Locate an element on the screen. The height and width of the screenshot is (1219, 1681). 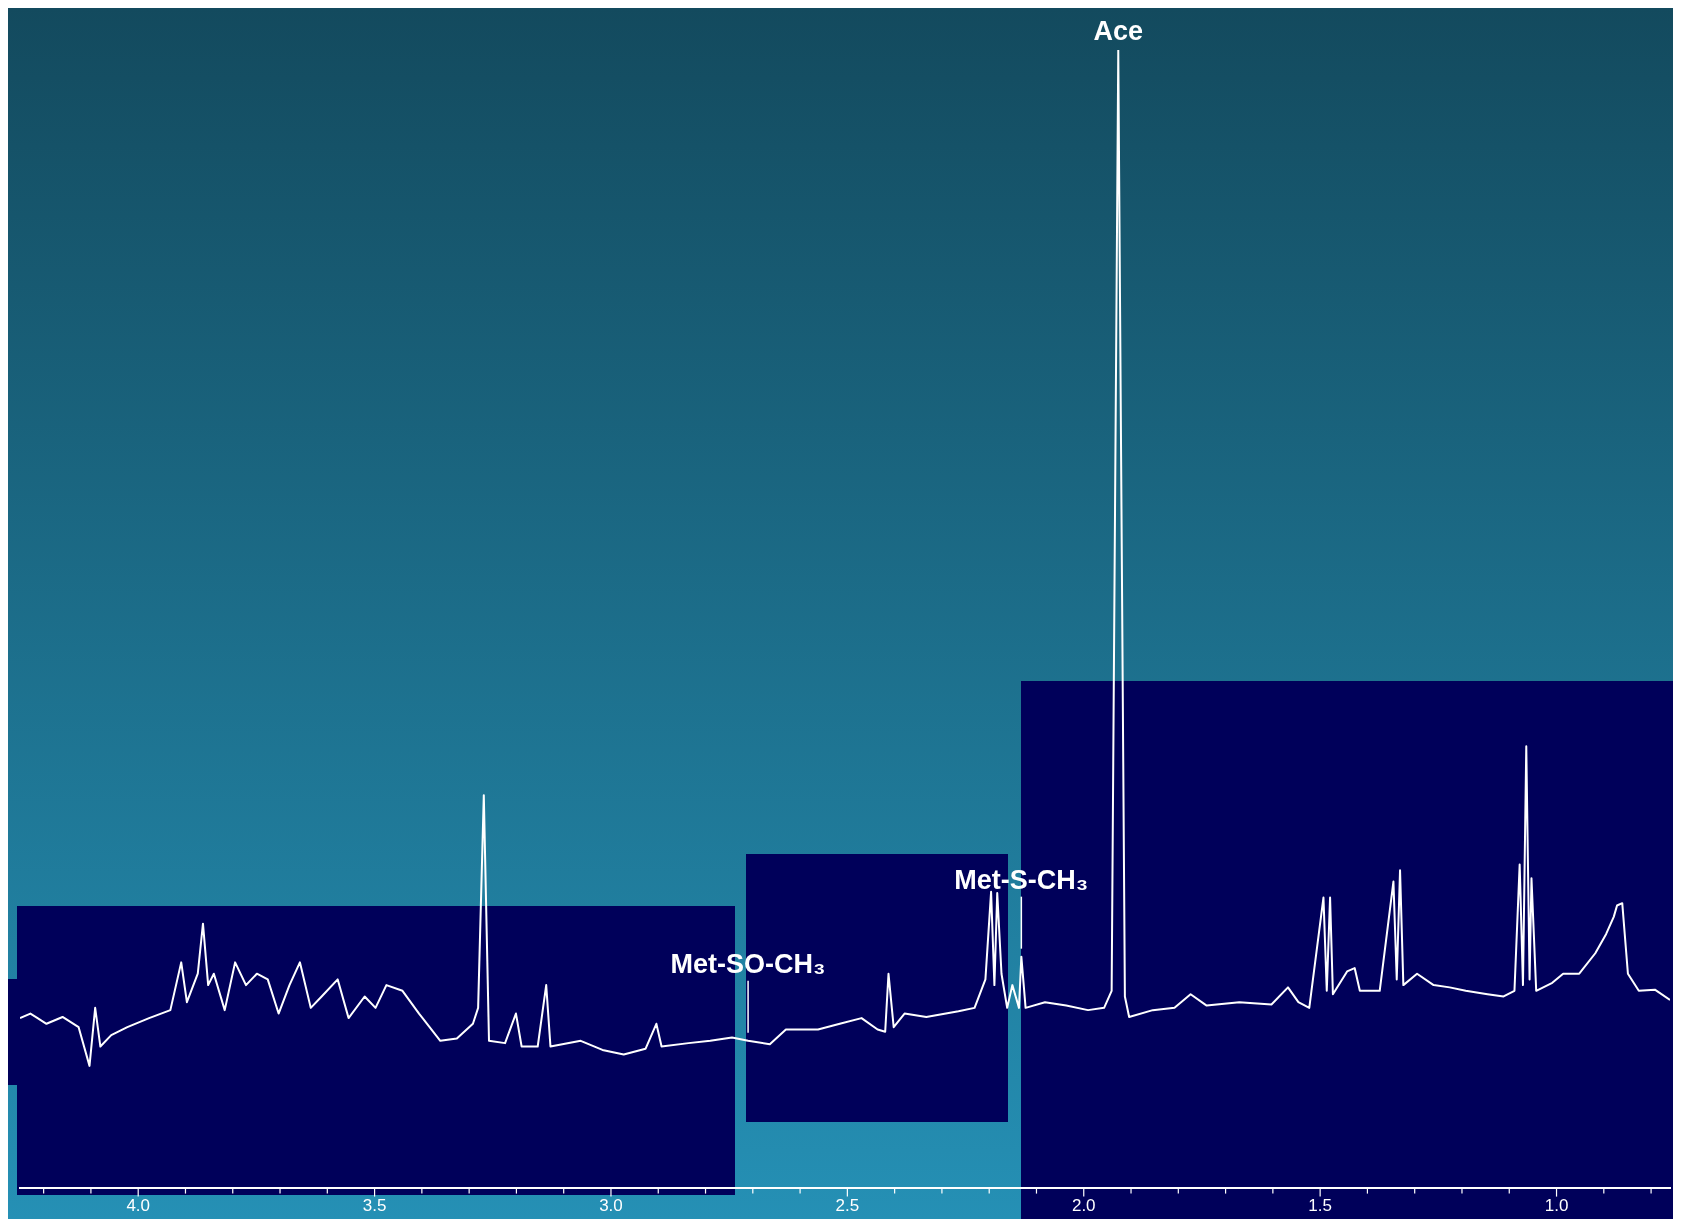
annotation: Ace is located at coordinates (1118, 30).